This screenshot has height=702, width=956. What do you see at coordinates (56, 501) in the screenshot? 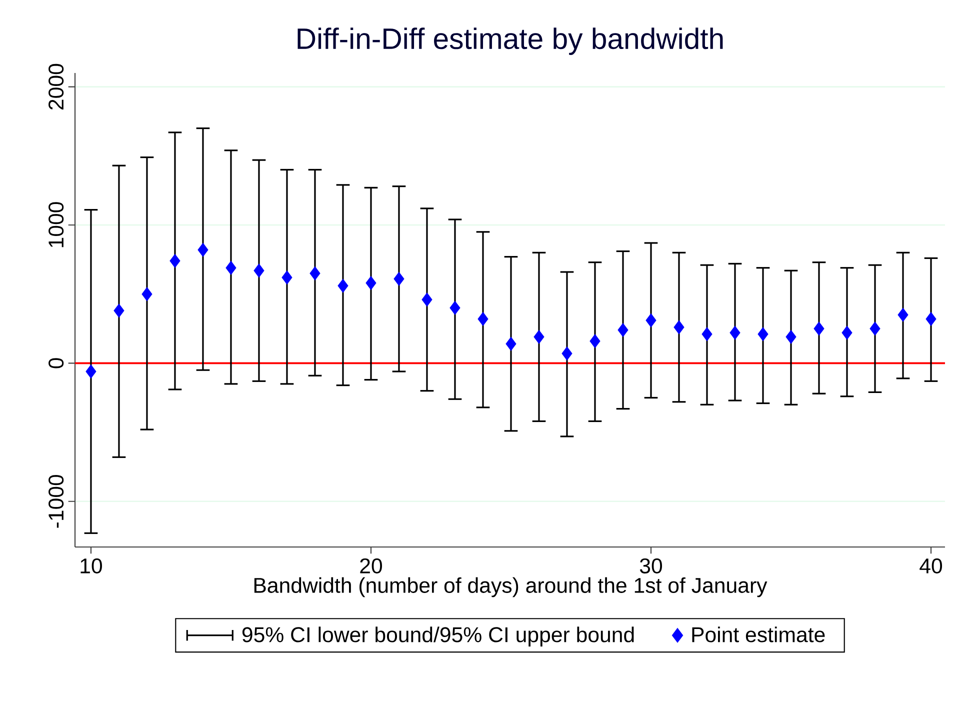
I see `y-tick-label: -1000` at bounding box center [56, 501].